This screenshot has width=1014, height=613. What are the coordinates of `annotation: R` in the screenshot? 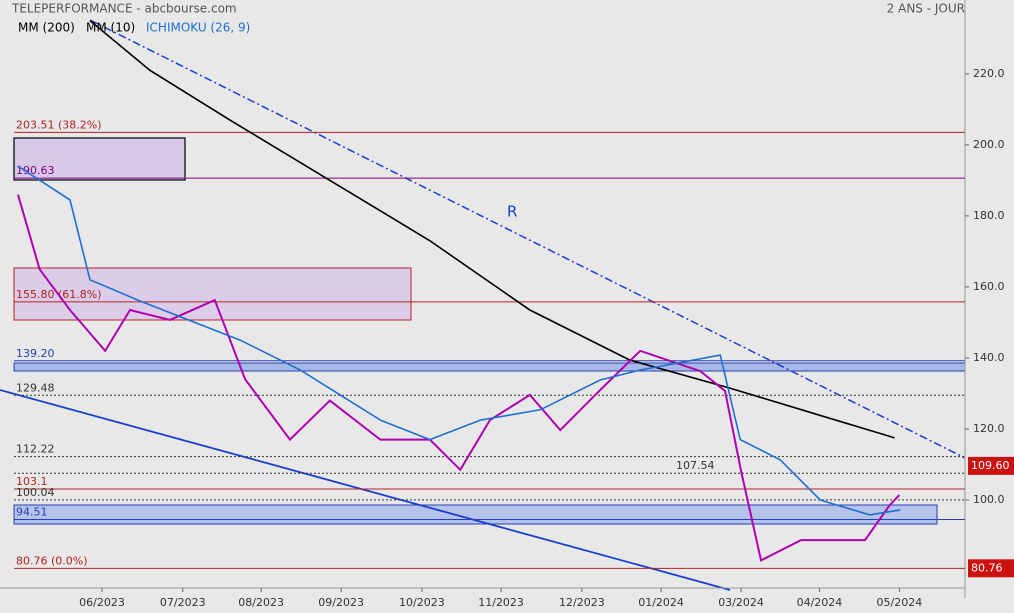 It's located at (512, 212).